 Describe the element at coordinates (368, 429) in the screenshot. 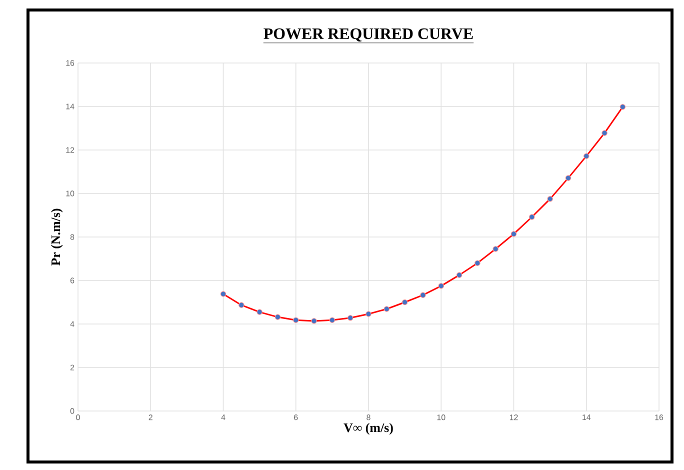

I see `x-axis-title: V∞ (m/s)` at that location.